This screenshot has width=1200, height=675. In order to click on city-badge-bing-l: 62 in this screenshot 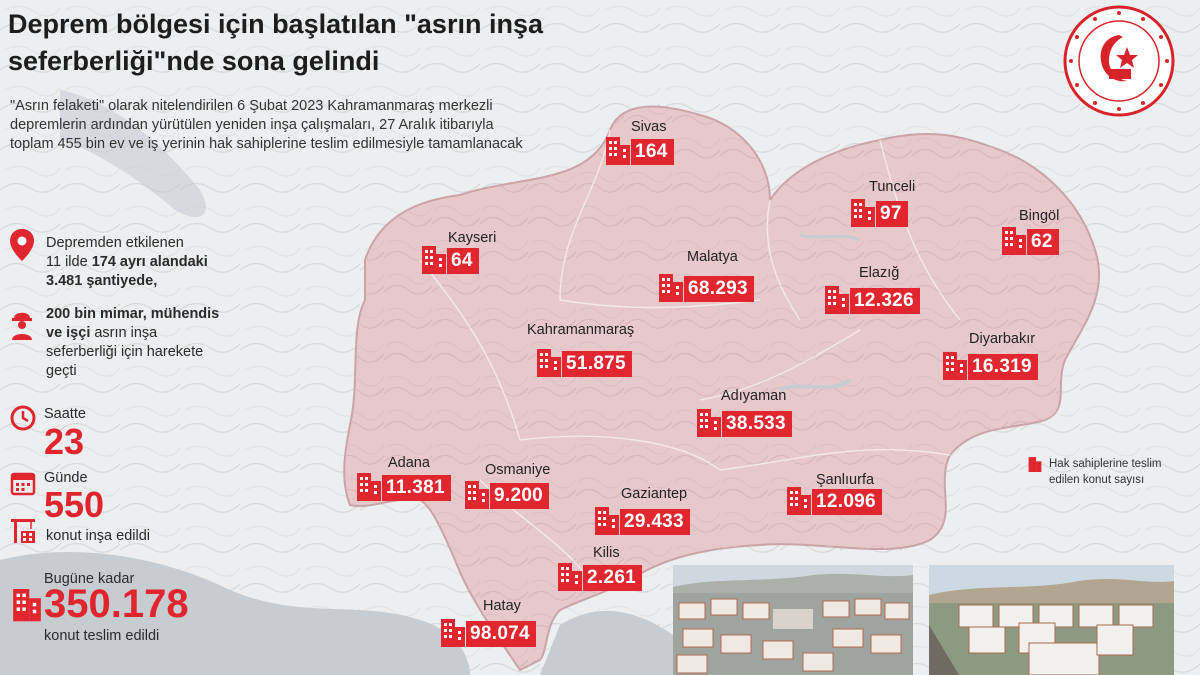, I will do `click(1030, 241)`.